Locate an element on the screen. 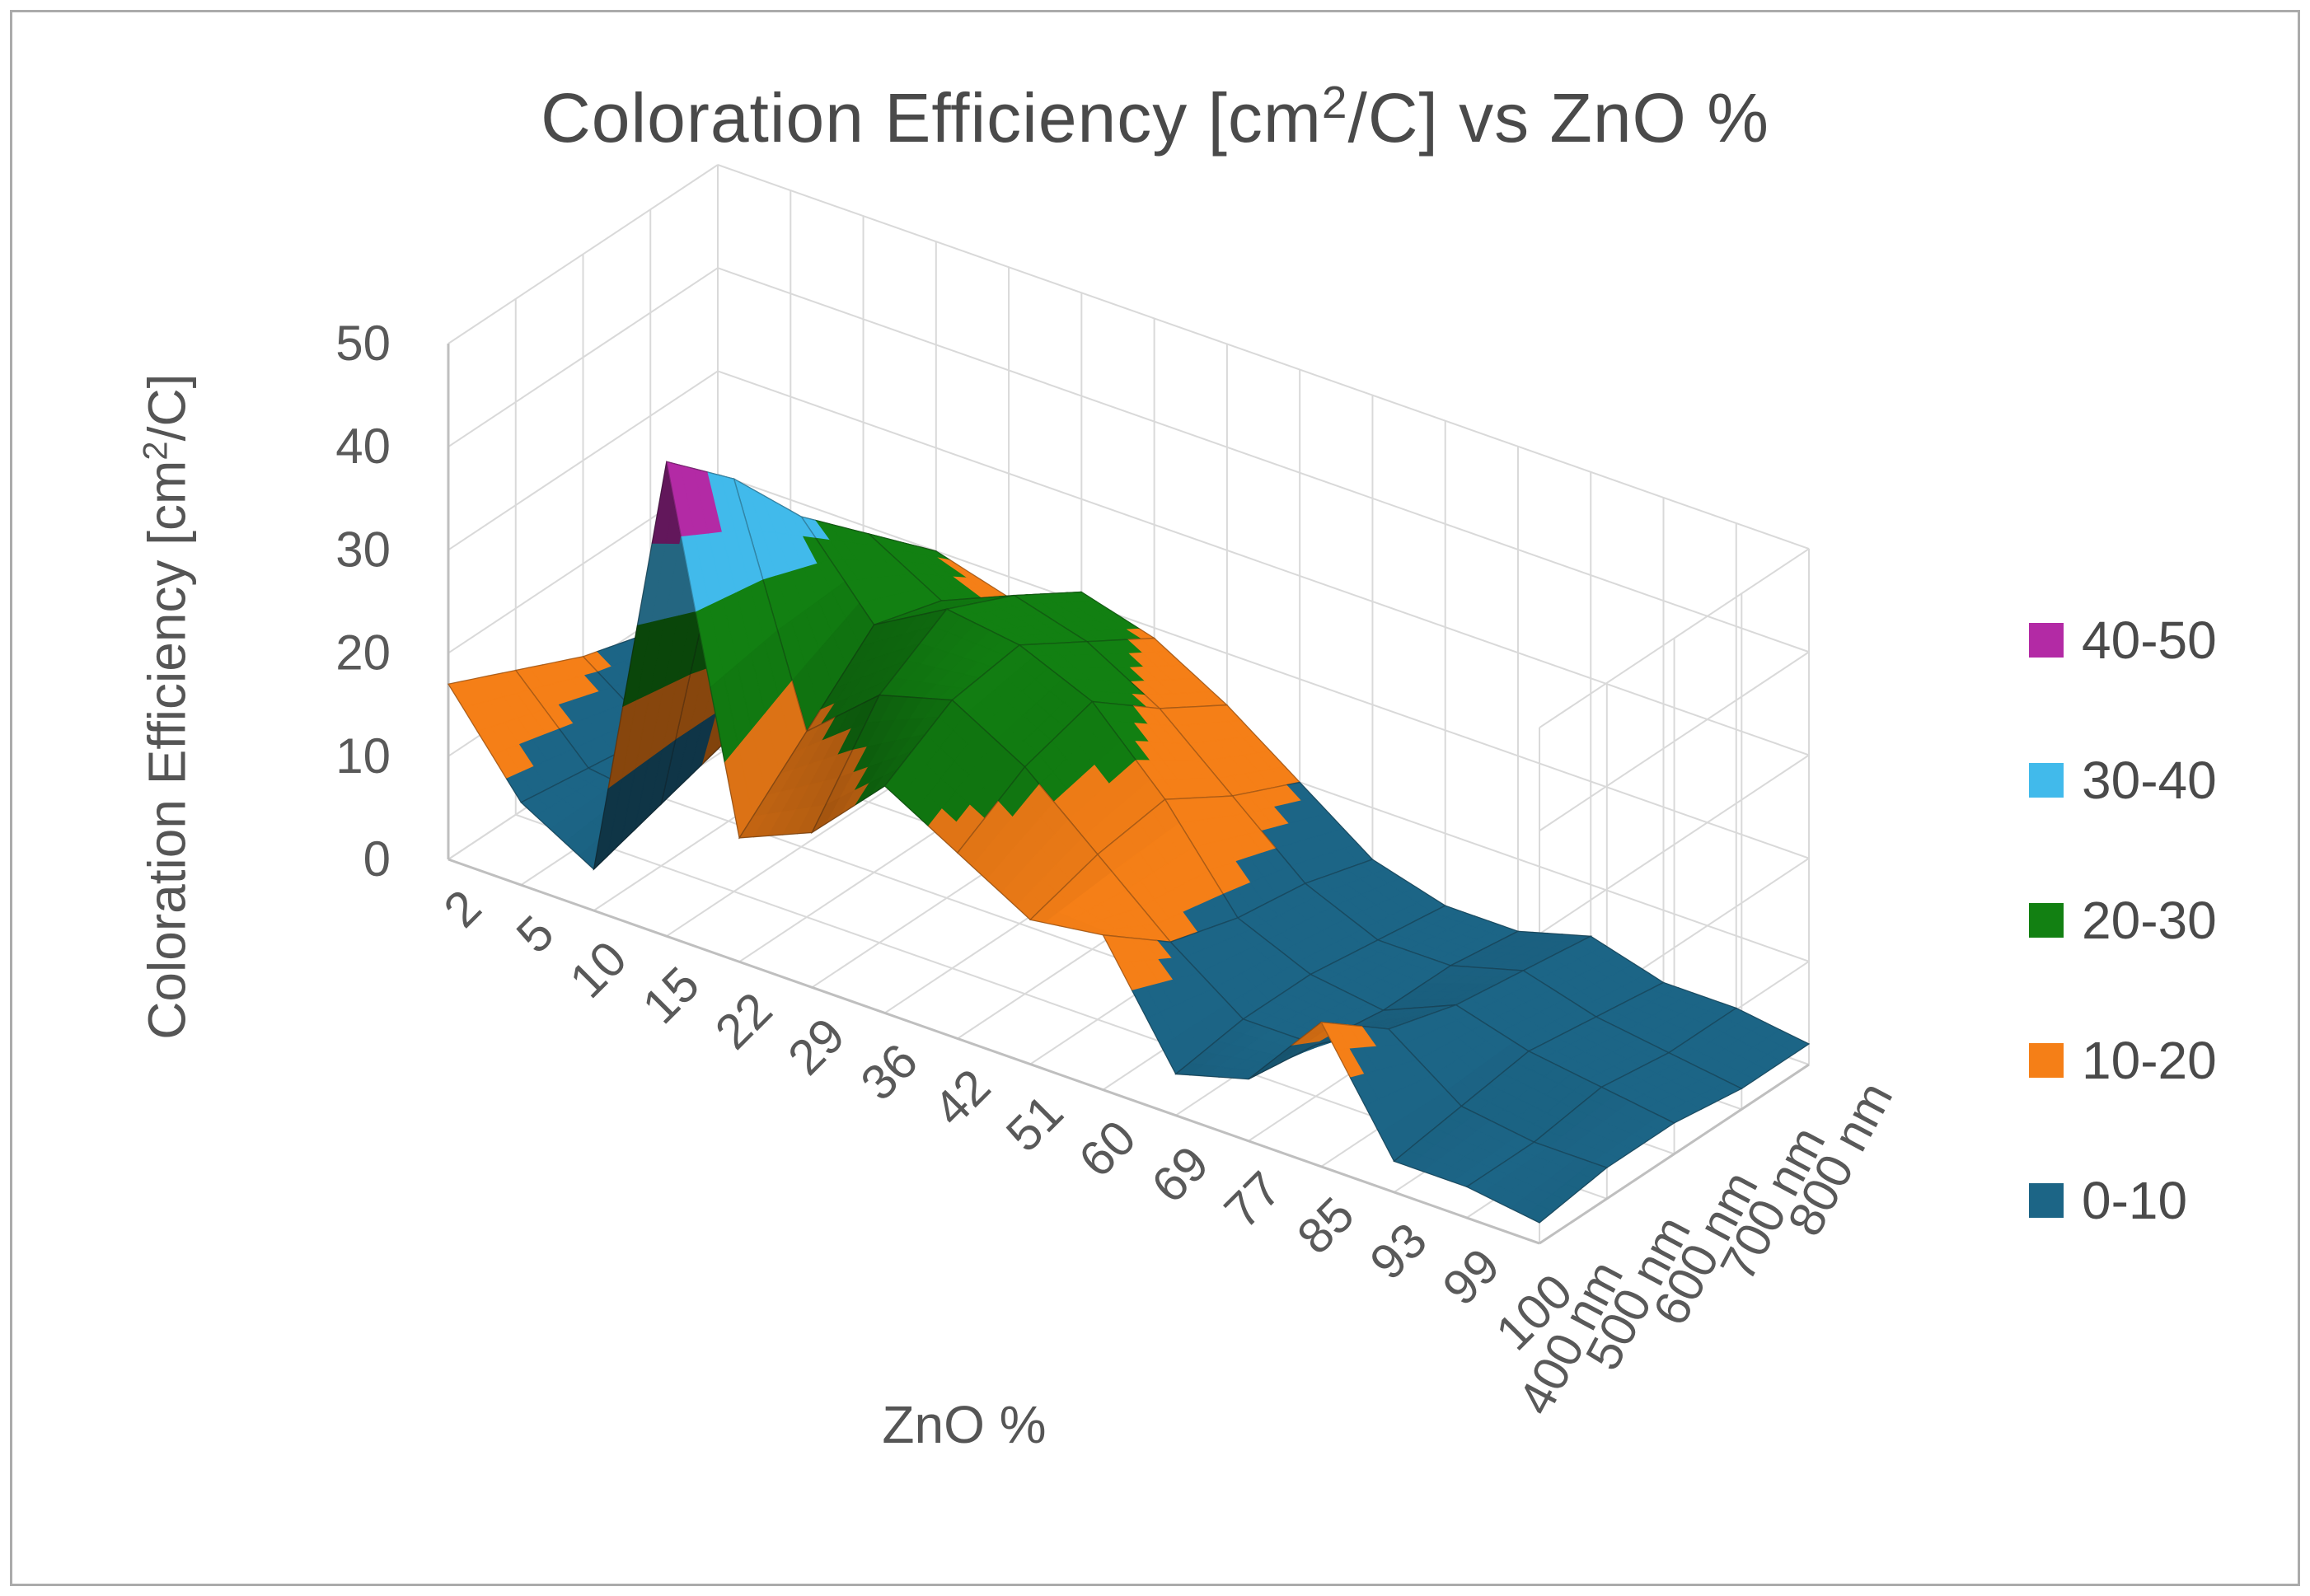 Image resolution: width=2310 pixels, height=1596 pixels. x-tick-label: 99 is located at coordinates (1471, 1277).